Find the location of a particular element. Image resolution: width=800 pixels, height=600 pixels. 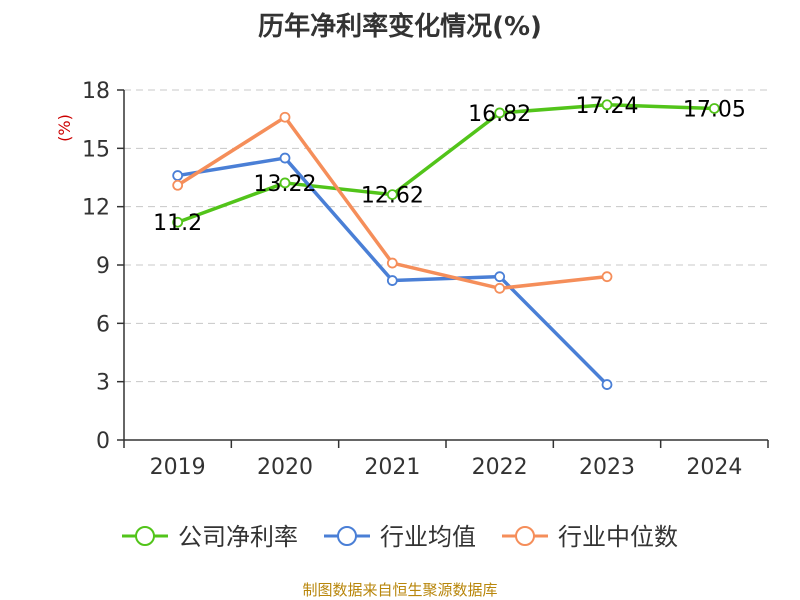

legend-label: 行业中位数 is located at coordinates (618, 537).